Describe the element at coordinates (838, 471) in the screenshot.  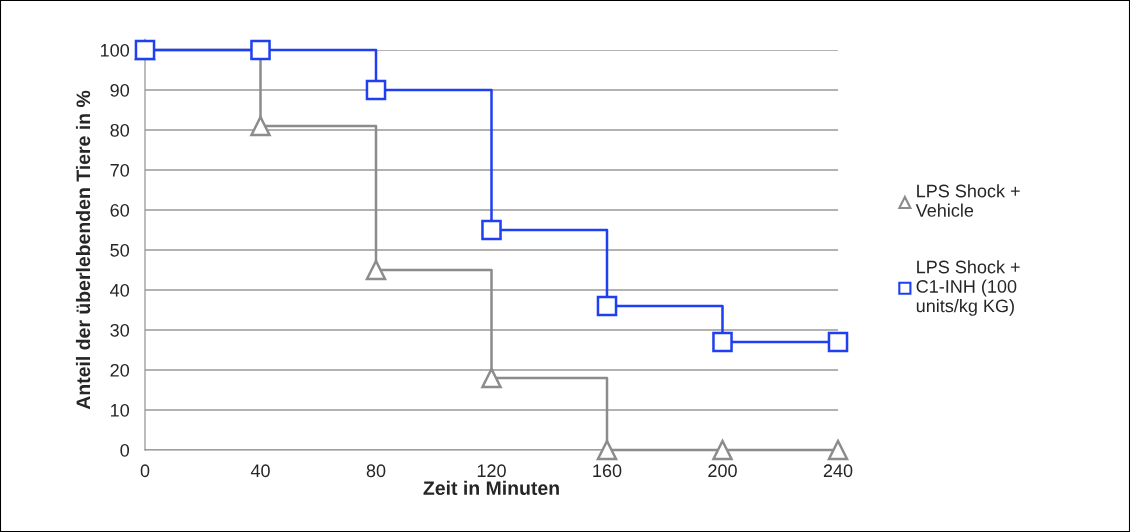
I see `x-tick-label: 240` at that location.